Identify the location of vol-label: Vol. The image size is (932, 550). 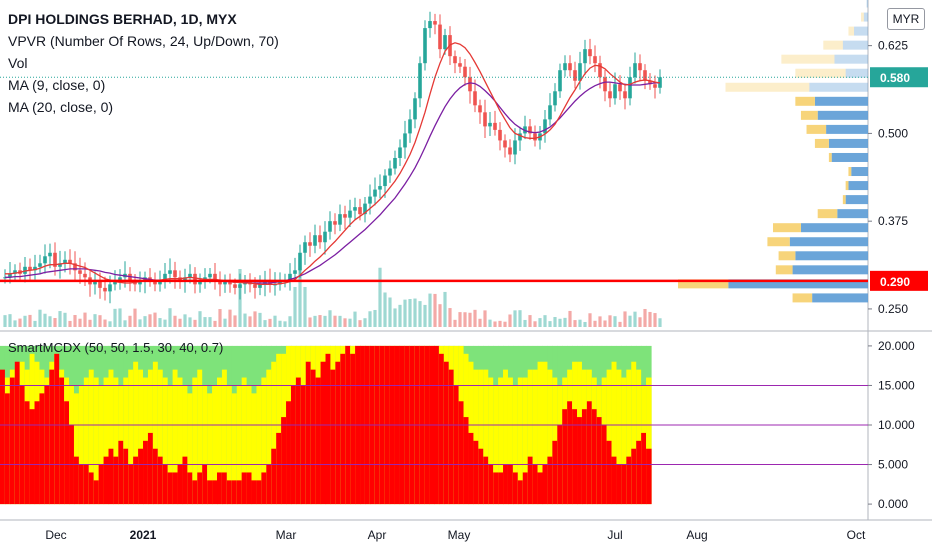
(18, 63).